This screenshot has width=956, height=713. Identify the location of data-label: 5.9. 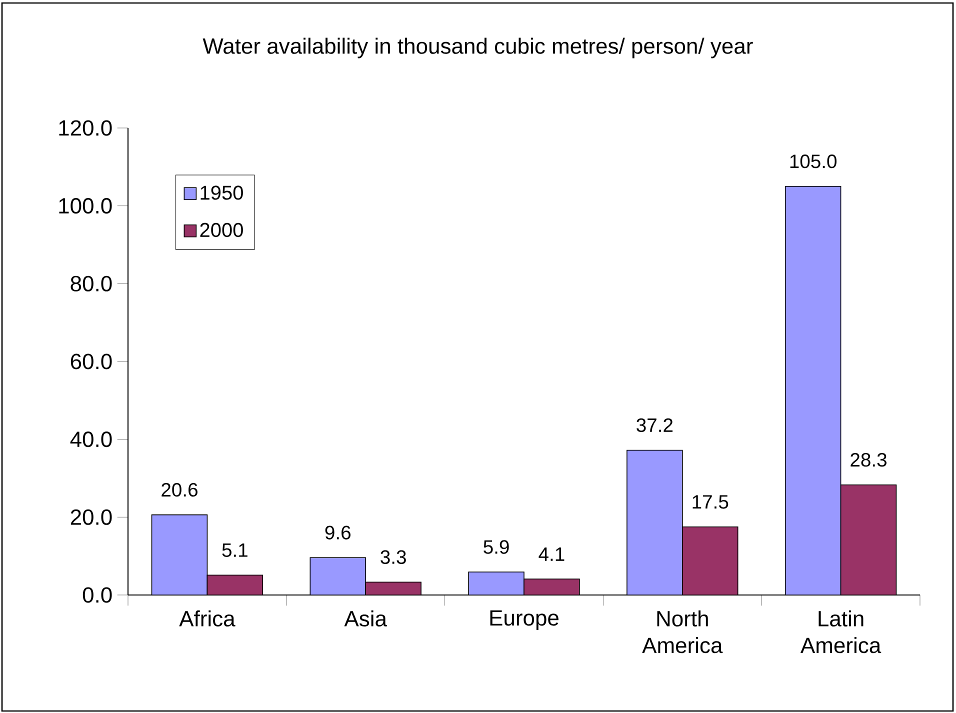
(496, 547).